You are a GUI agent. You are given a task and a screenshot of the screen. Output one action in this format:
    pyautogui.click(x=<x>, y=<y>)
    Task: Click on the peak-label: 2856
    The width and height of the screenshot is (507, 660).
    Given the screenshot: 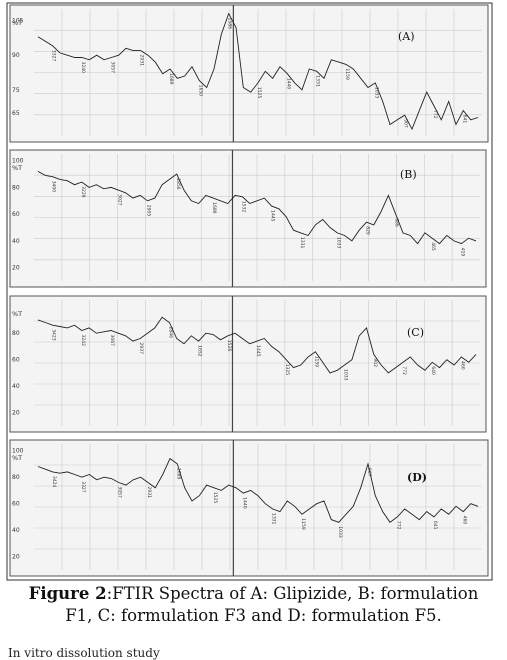 What is the action you would take?
    pyautogui.click(x=178, y=184)
    